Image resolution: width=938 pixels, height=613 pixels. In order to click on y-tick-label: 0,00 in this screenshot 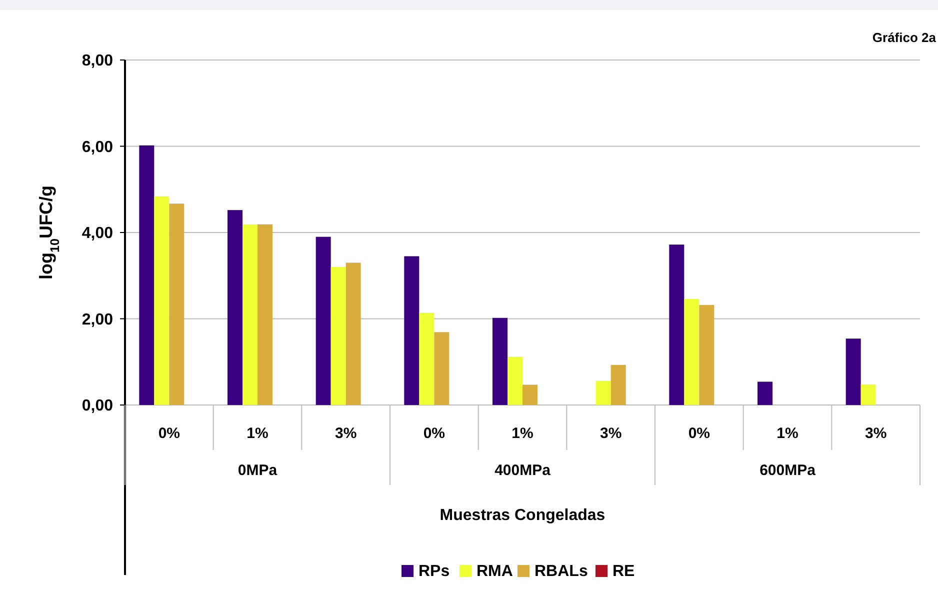, I will do `click(98, 406)`.